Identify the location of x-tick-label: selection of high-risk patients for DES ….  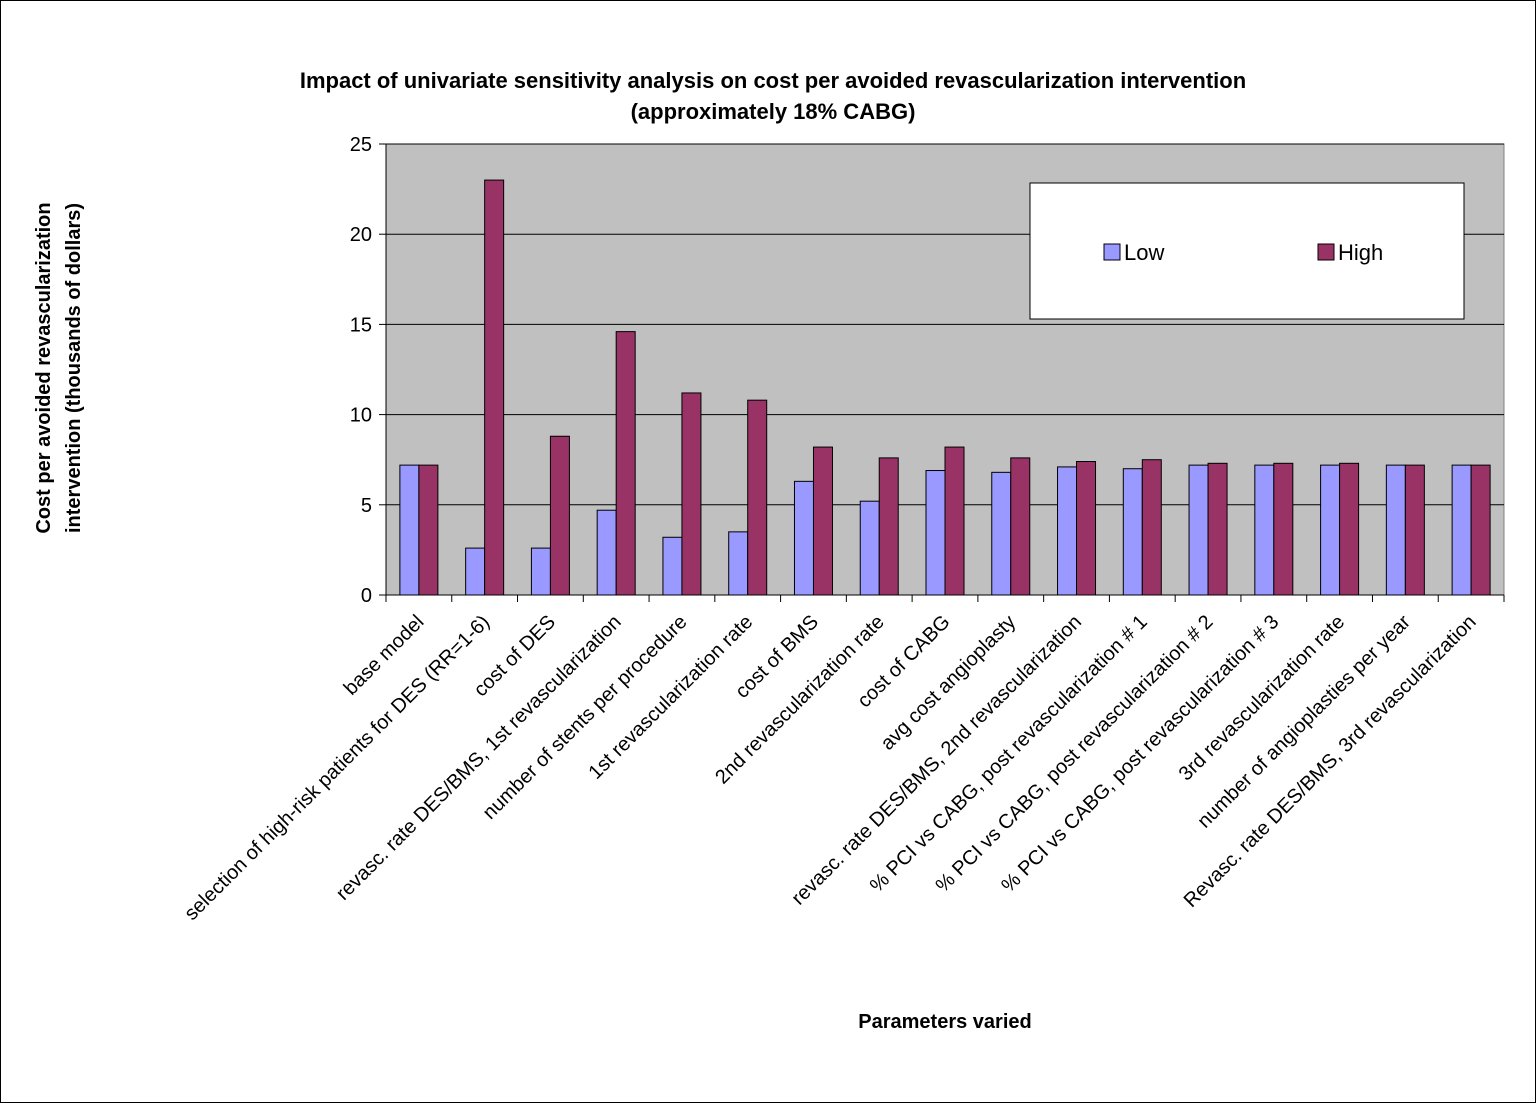
(337, 768).